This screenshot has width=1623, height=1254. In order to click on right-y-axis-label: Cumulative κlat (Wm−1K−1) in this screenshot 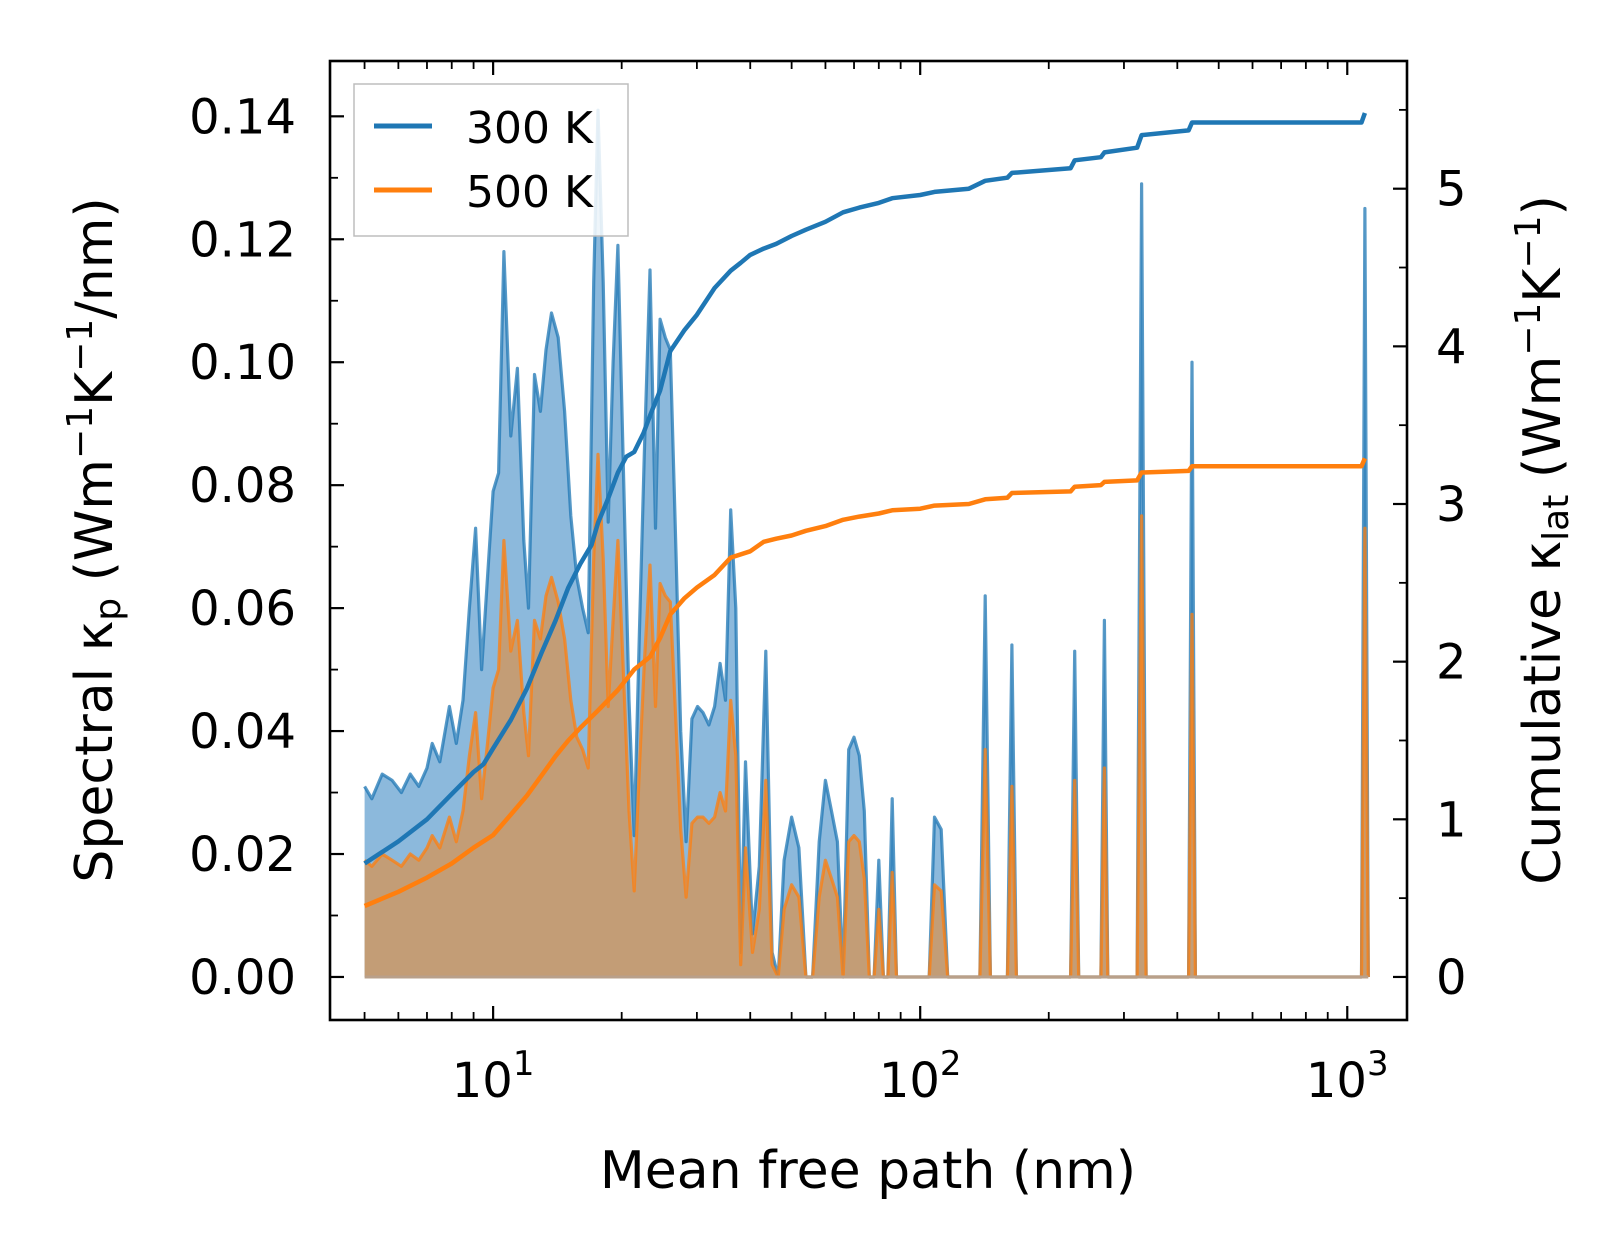, I will do `click(1542, 540)`.